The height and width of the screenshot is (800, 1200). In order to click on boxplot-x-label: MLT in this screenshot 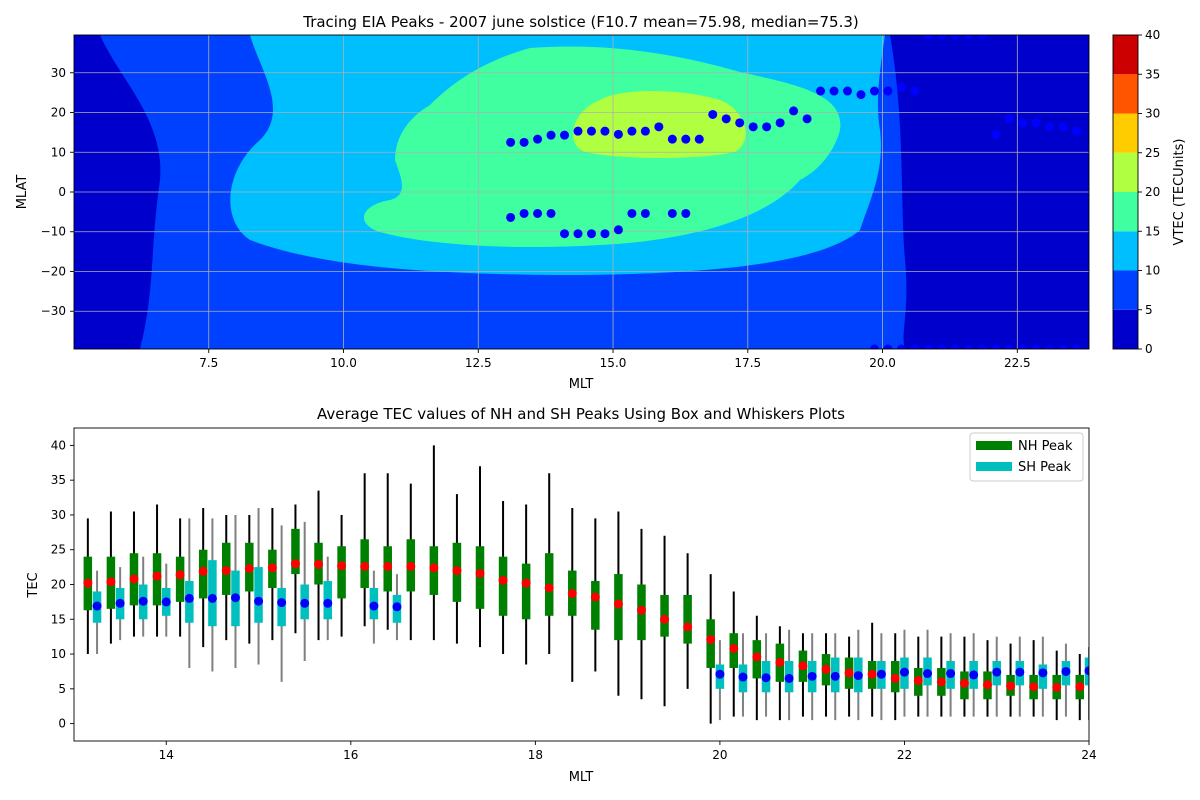, I will do `click(581, 777)`.